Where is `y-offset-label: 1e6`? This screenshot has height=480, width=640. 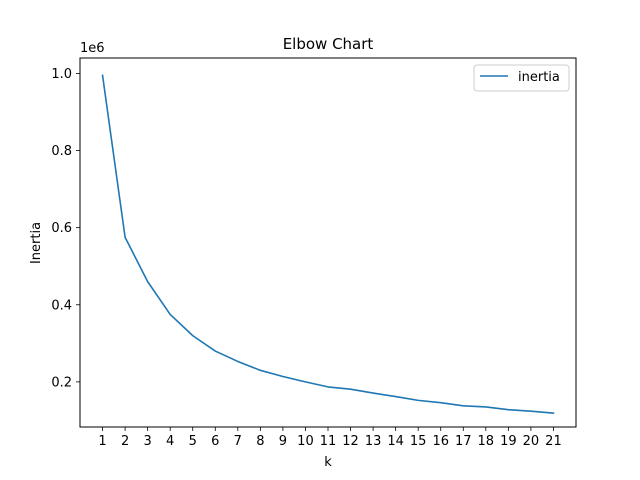 y-offset-label: 1e6 is located at coordinates (92, 48).